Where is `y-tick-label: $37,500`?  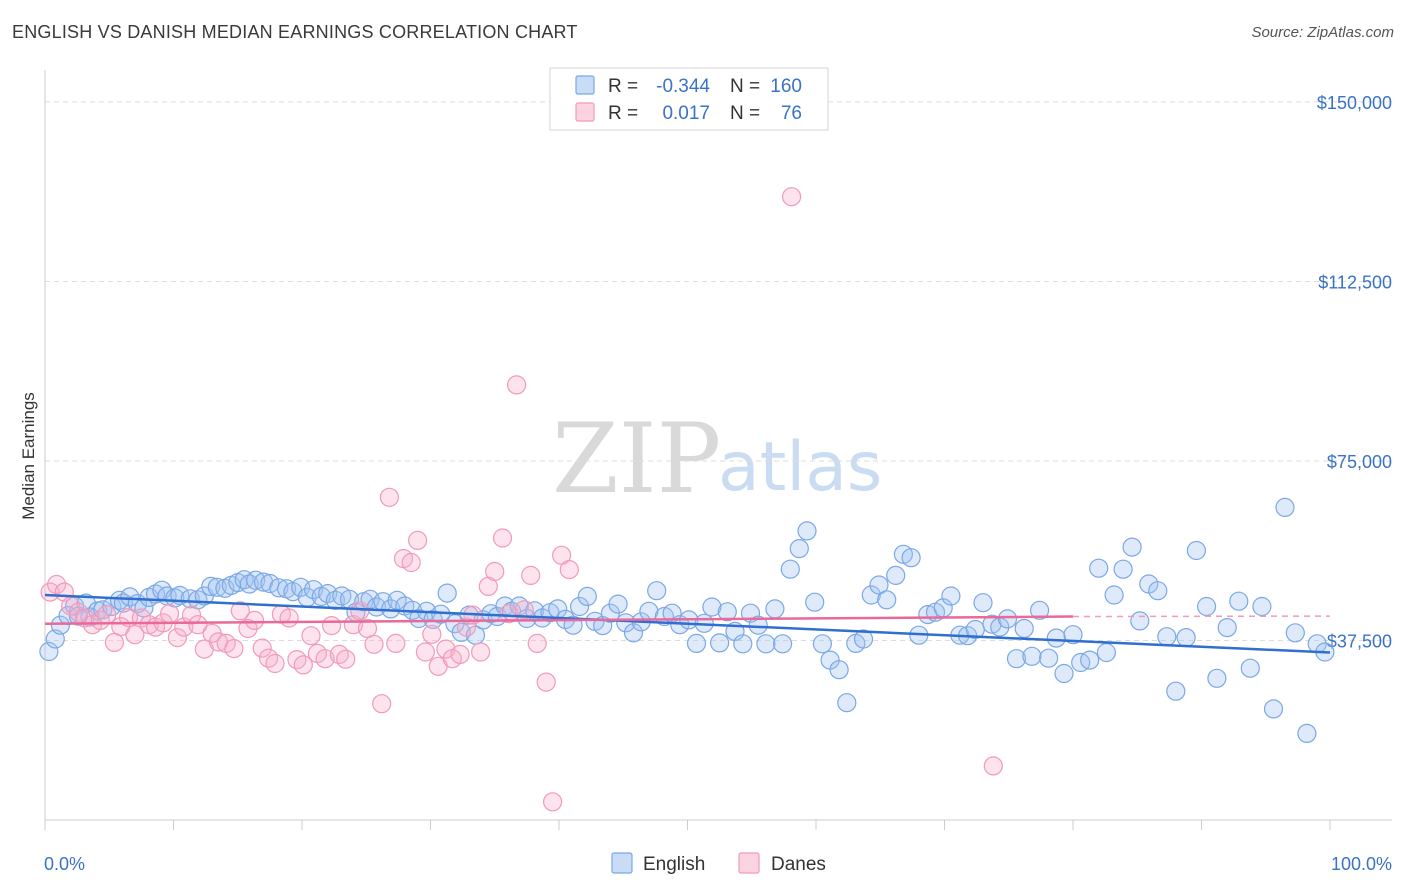 y-tick-label: $37,500 is located at coordinates (1359, 641).